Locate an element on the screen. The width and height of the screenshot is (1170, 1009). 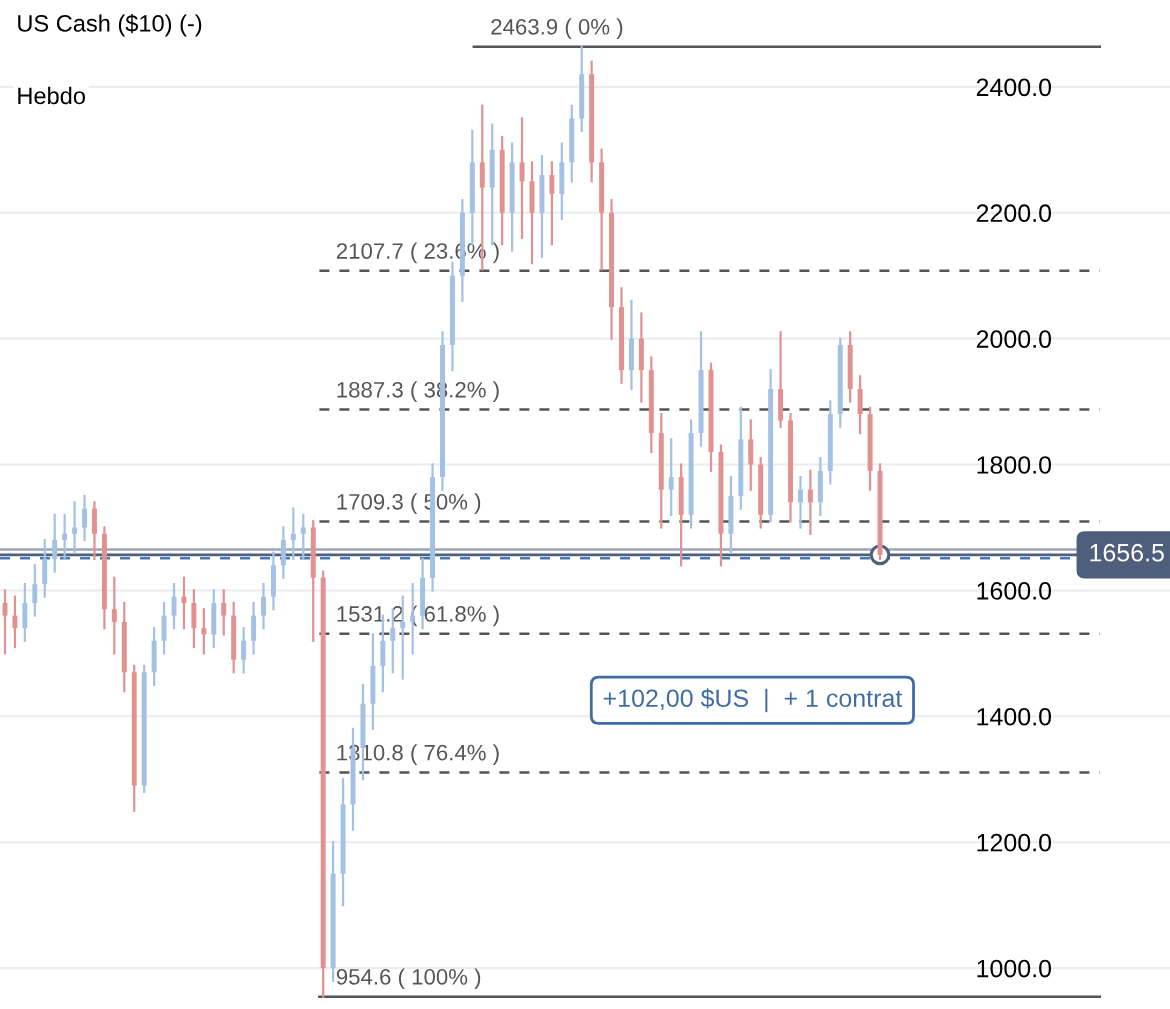
y-tick-label: 1800.0 is located at coordinates (1014, 465).